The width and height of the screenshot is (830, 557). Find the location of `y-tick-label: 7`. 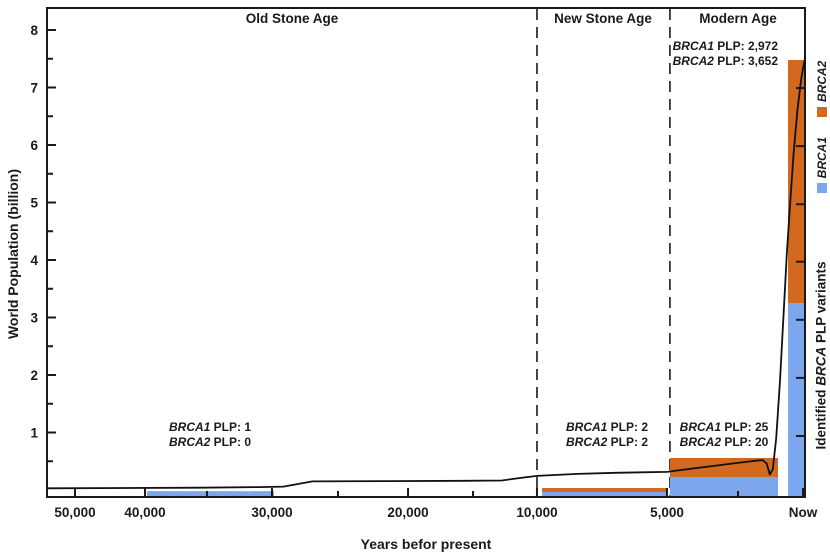

y-tick-label: 7 is located at coordinates (34, 88).